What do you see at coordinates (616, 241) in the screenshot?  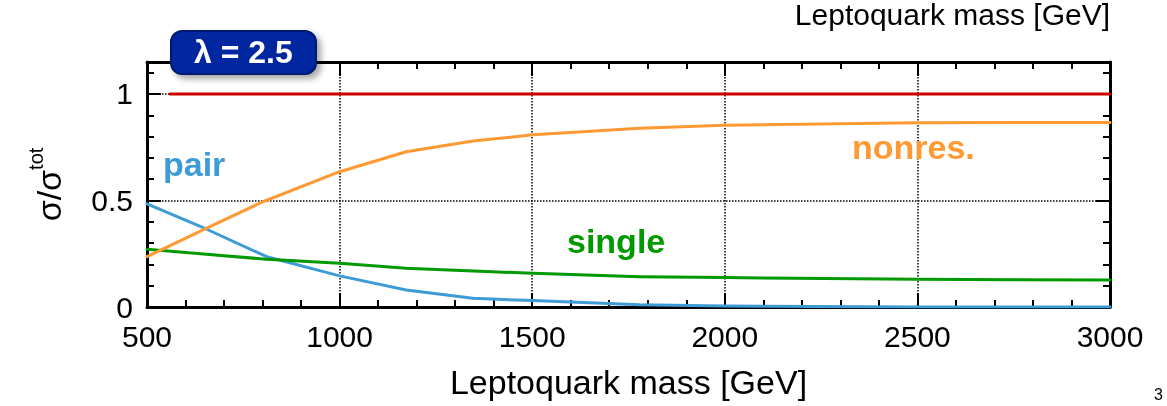 I see `series-label: single` at bounding box center [616, 241].